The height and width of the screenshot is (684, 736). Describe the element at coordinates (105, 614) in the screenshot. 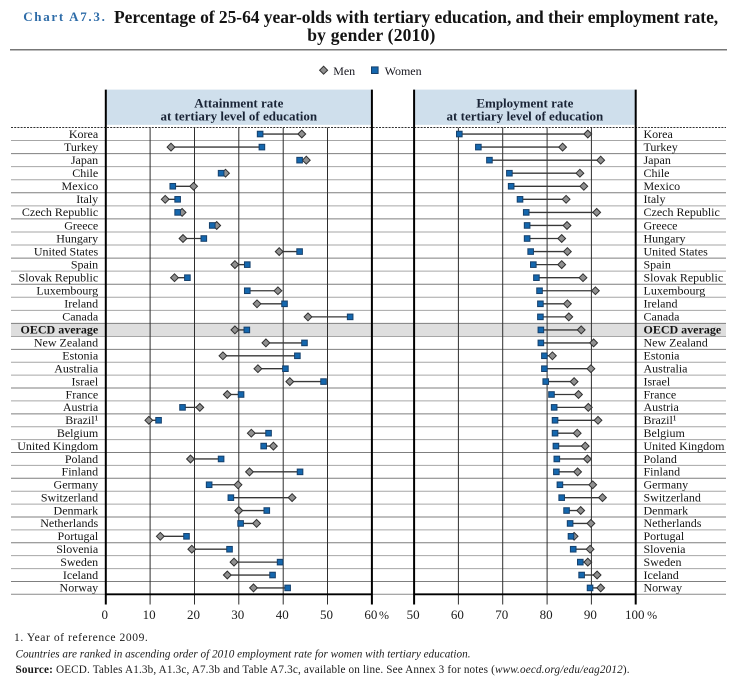

I see `svg-text: 0` at that location.